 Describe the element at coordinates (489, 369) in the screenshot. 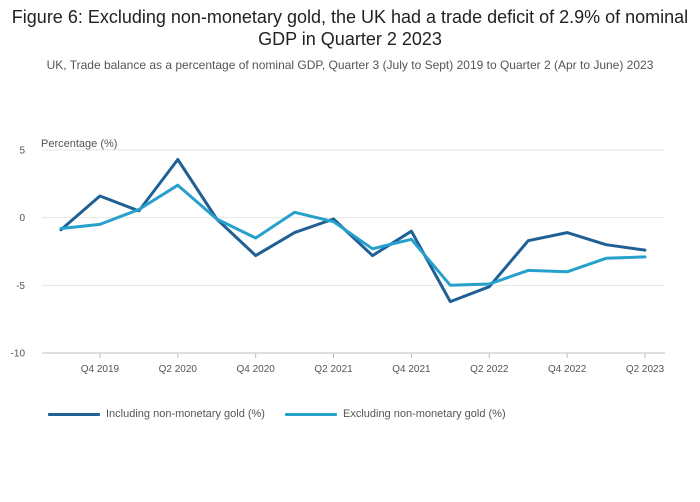

I see `x-tick-label: Q2 2022` at that location.